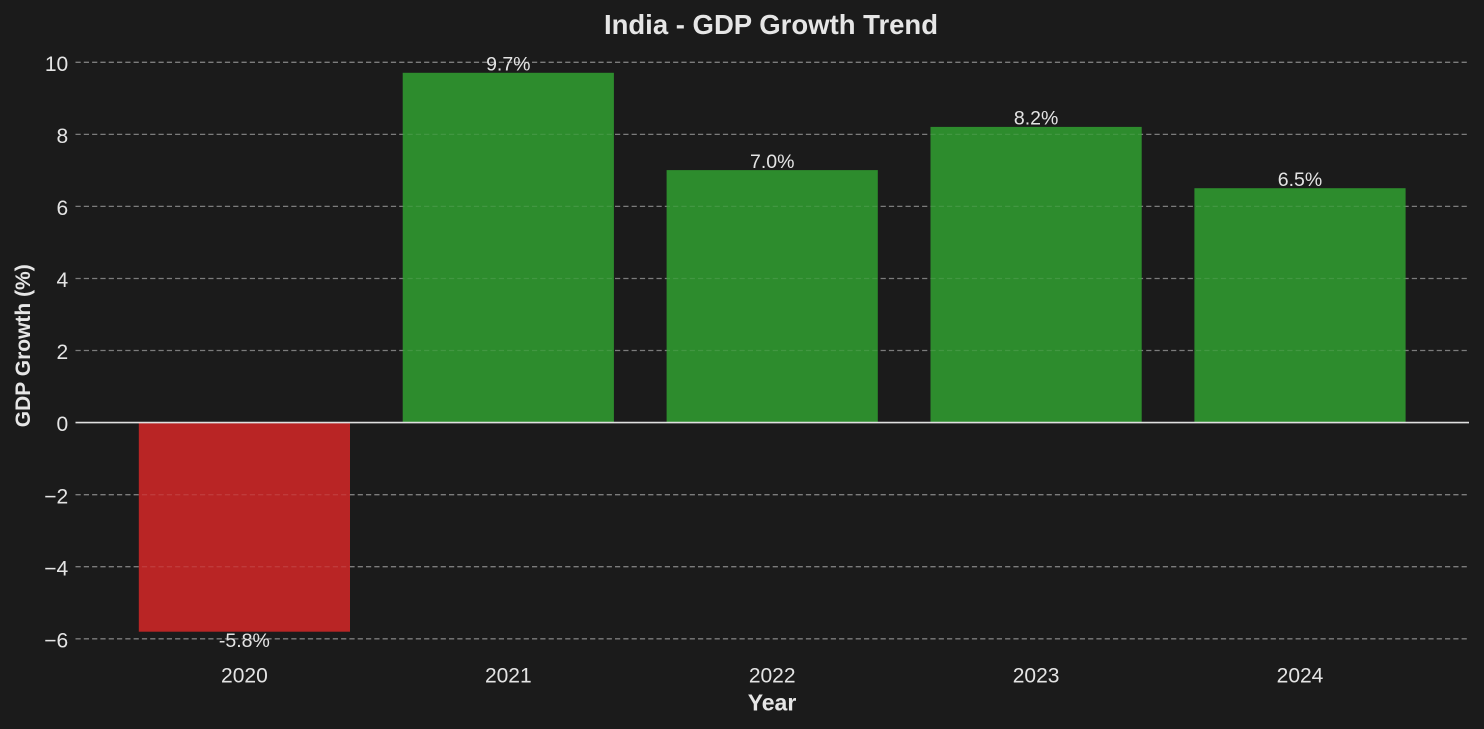 This screenshot has height=729, width=1484. I want to click on svg-text: 7.0%, so click(772, 162).